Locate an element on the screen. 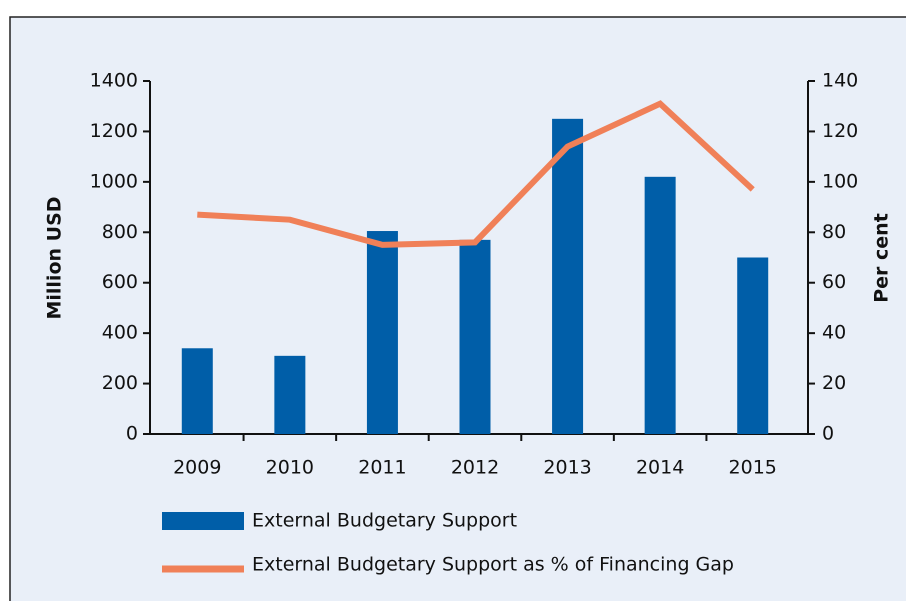 Image resolution: width=906 pixels, height=601 pixels. legend-label: External Budgetary Support is located at coordinates (384, 521).